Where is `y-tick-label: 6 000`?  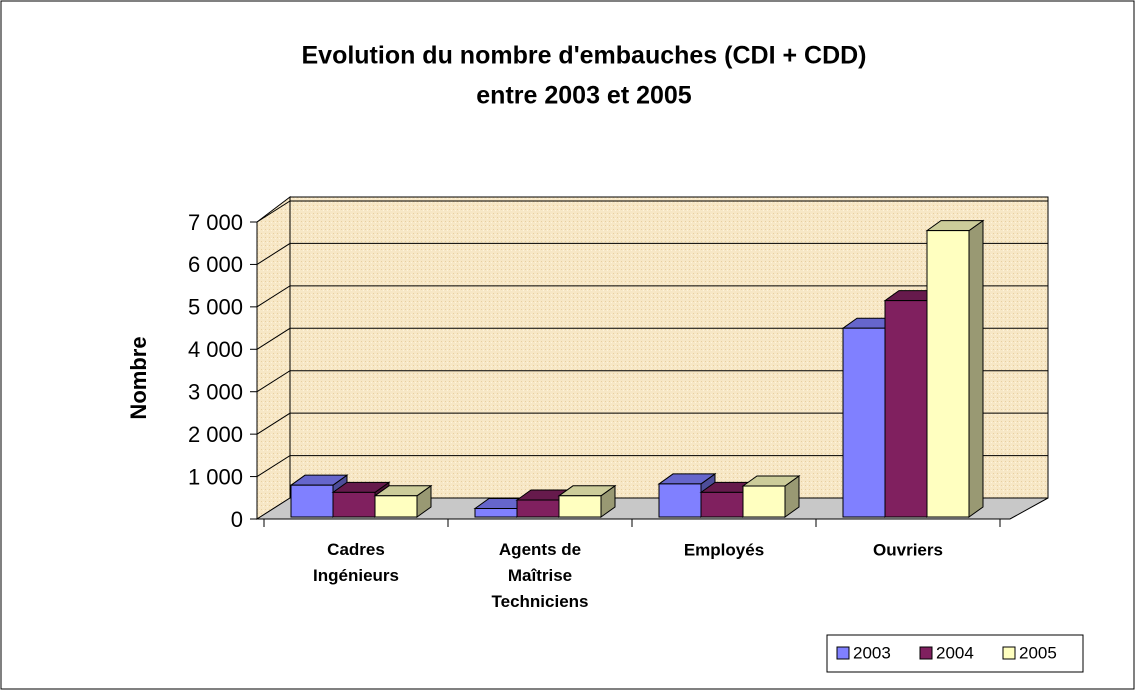 y-tick-label: 6 000 is located at coordinates (215, 264).